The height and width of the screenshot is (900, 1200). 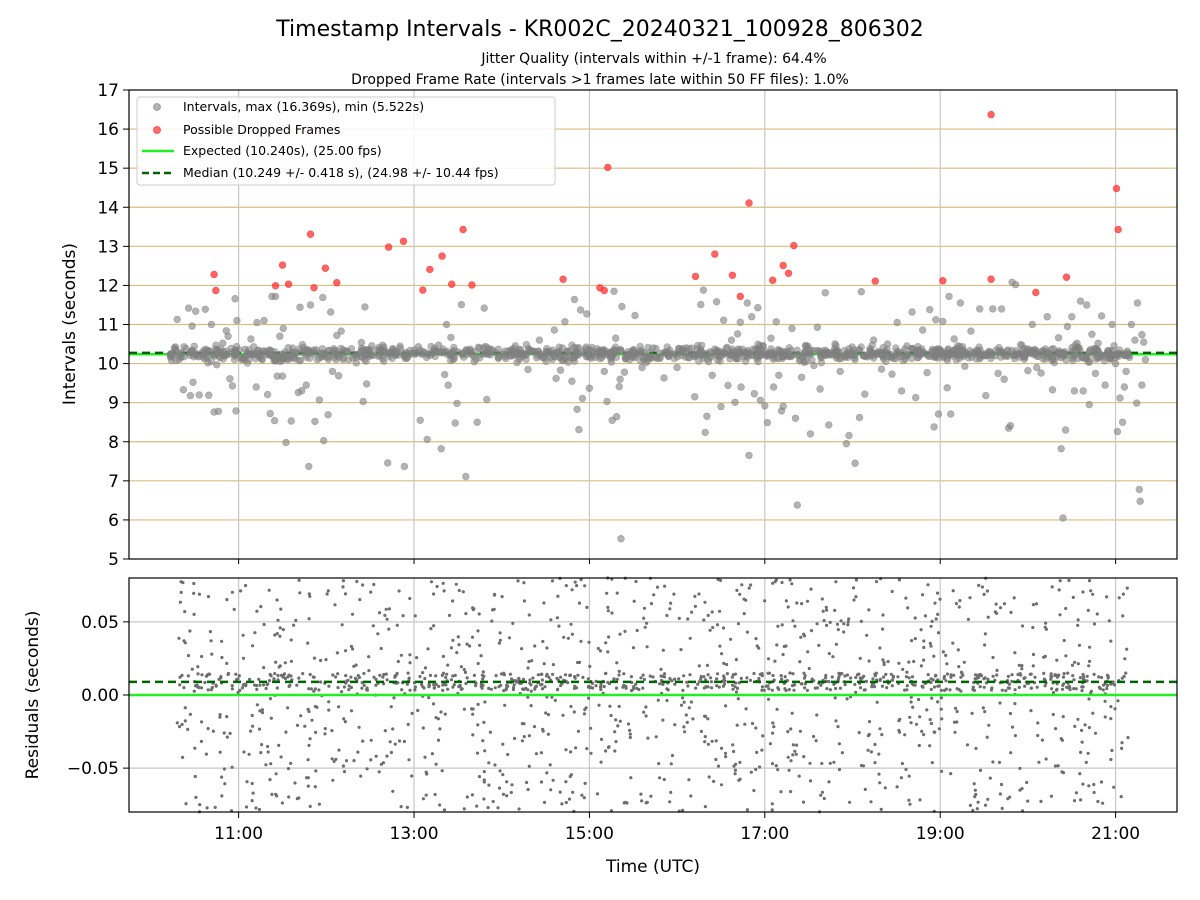 I want to click on x-tick-label: 13:00, so click(x=414, y=834).